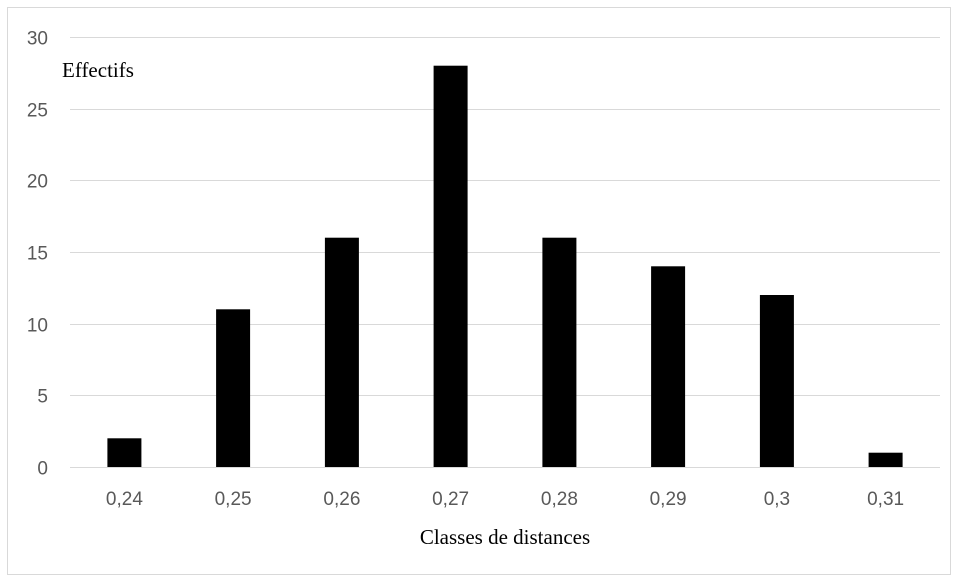 The height and width of the screenshot is (581, 957). Describe the element at coordinates (450, 499) in the screenshot. I see `x-tick-label-0-27: 0,27` at that location.